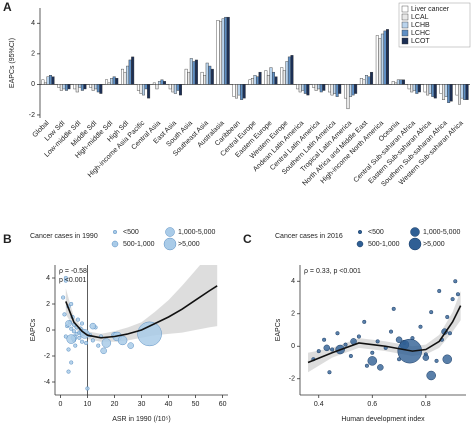 The height and width of the screenshot is (435, 474). Describe the element at coordinates (278, 329) in the screenshot. I see `y-axis-label: EAPCs` at that location.